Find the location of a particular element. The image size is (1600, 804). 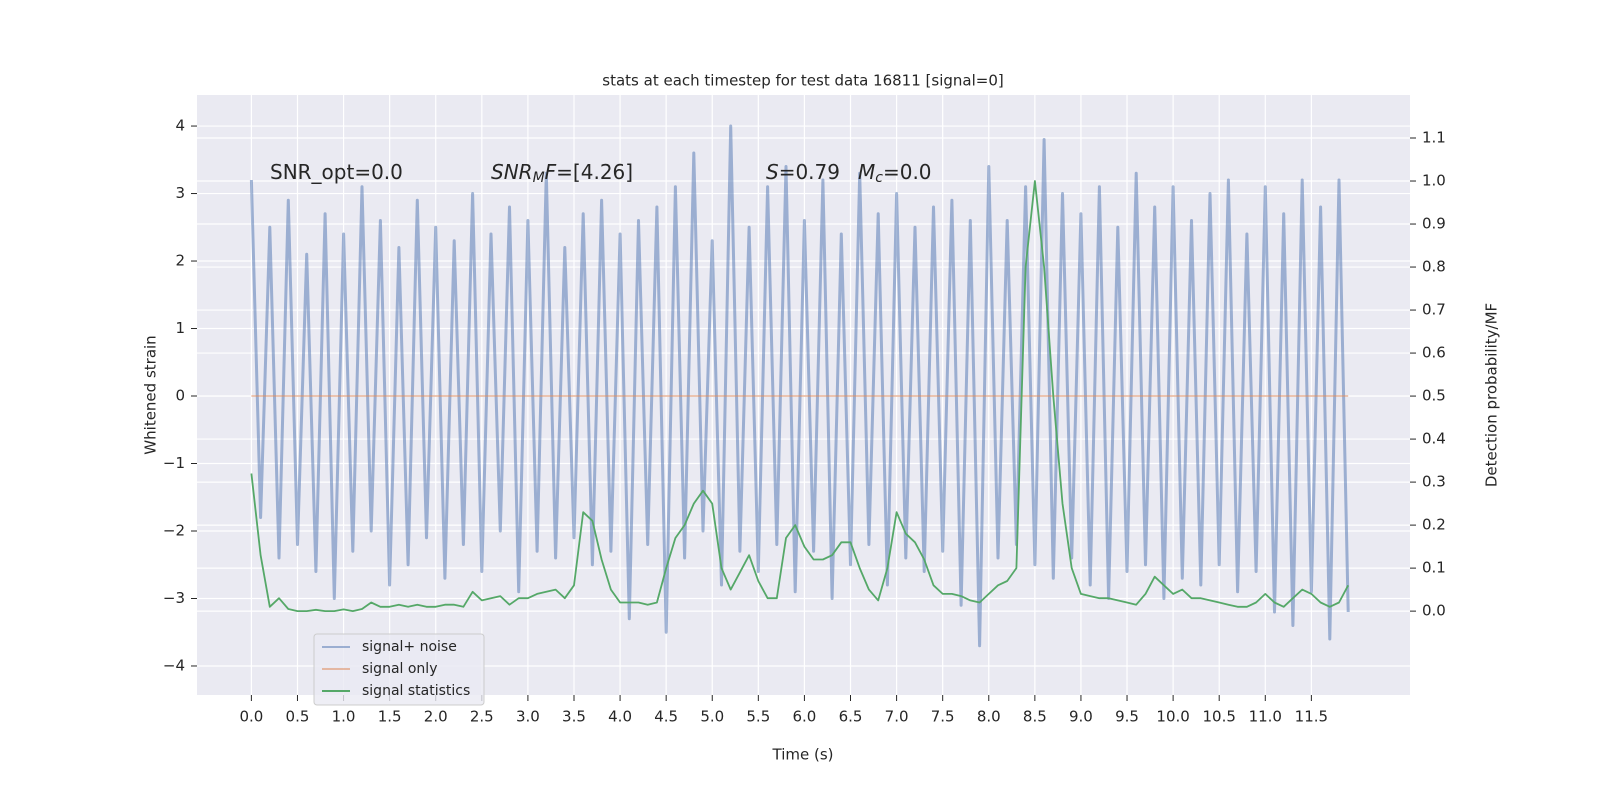

legend-label: signal only is located at coordinates (399, 669).